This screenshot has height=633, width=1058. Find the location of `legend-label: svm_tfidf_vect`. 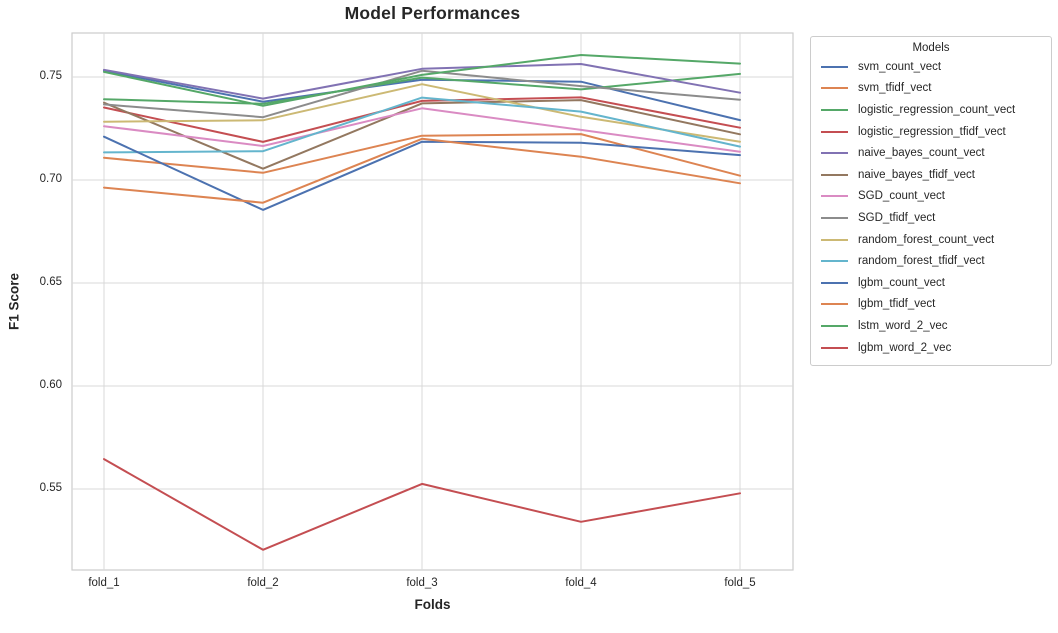

legend-label: svm_tfidf_vect is located at coordinates (895, 88).